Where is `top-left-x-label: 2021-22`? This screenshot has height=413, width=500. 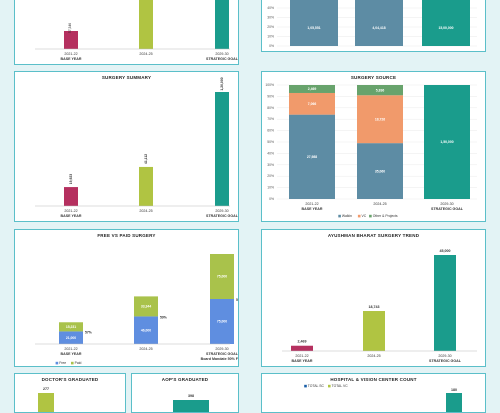 top-left-x-label: 2021-22 is located at coordinates (70, 54).